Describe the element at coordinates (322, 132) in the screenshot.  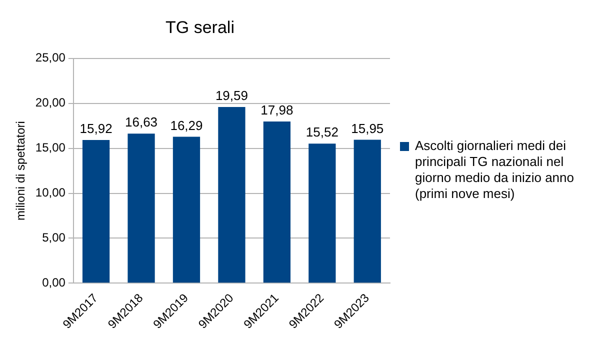
I see `data-label: 15,52` at that location.